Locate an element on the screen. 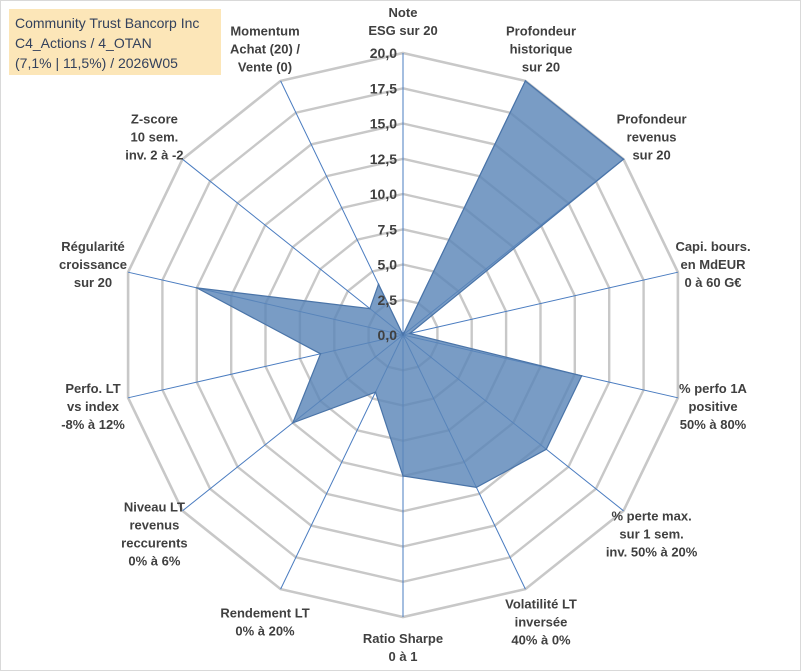 This screenshot has height=671, width=801. axis-label-line: sur 1 sem. is located at coordinates (651, 533).